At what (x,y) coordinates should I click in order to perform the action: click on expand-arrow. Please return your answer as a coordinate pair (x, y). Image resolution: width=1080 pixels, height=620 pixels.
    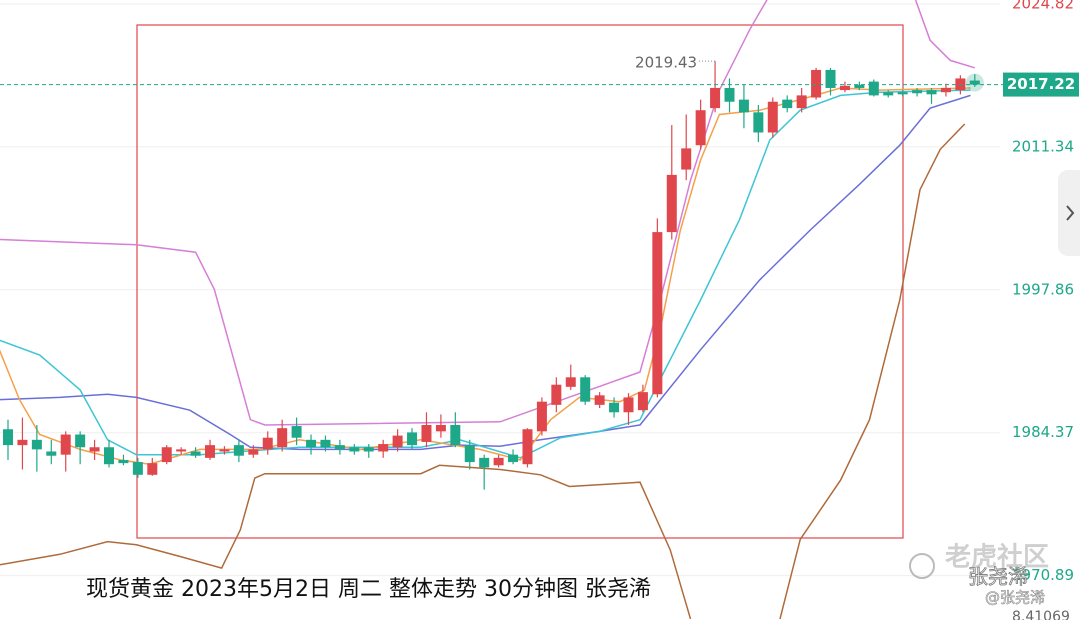
    Looking at the image, I should click on (1070, 213).